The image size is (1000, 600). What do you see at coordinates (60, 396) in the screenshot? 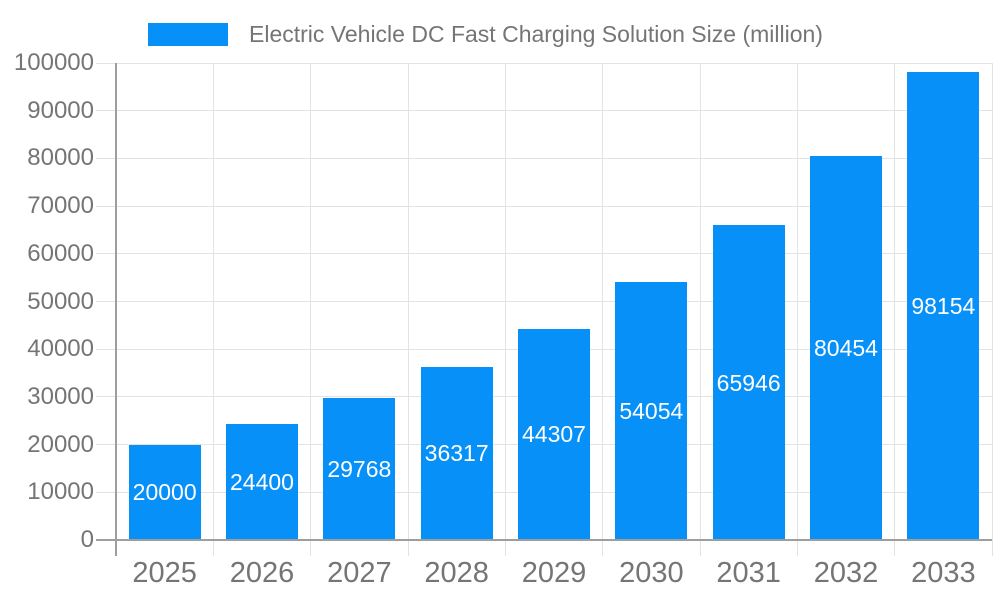
I see `y-axis-tick-label: 30000` at bounding box center [60, 396].